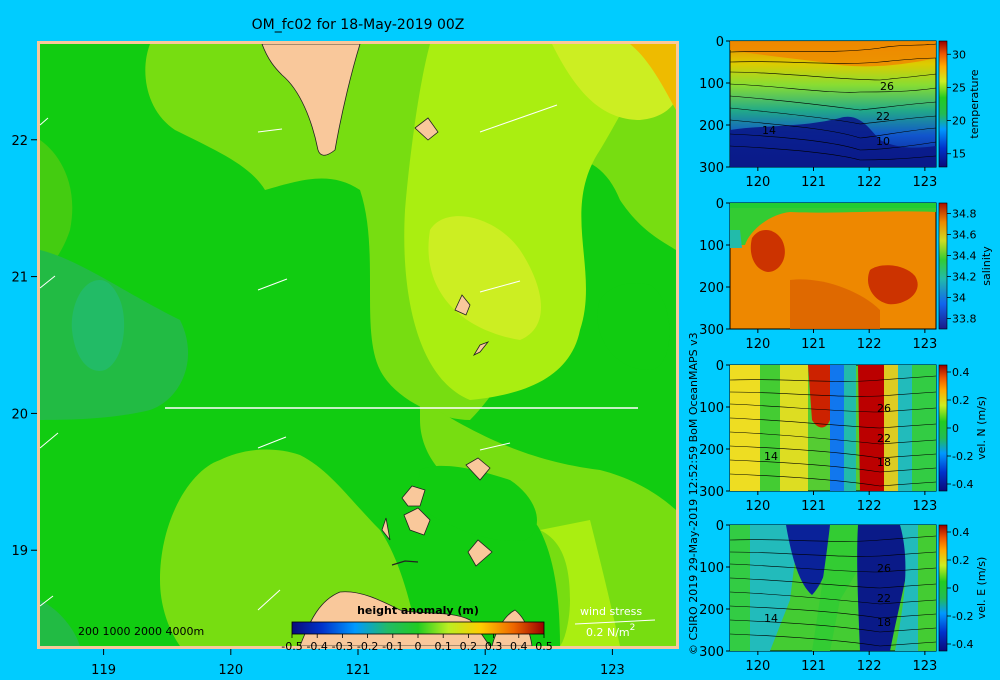  Describe the element at coordinates (943, 266) in the screenshot. I see `salinity-colorbar` at that location.